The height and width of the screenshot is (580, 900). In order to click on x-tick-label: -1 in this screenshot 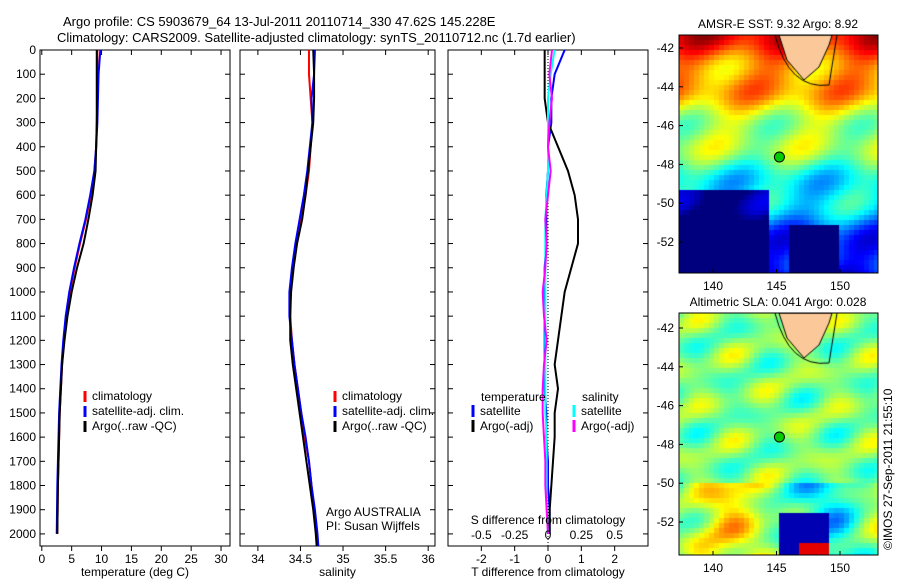, I will do `click(514, 559)`.